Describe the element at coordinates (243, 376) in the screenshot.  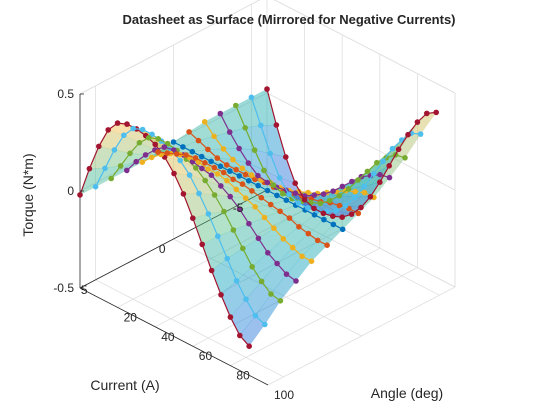
I see `x-tick-label: 80` at that location.